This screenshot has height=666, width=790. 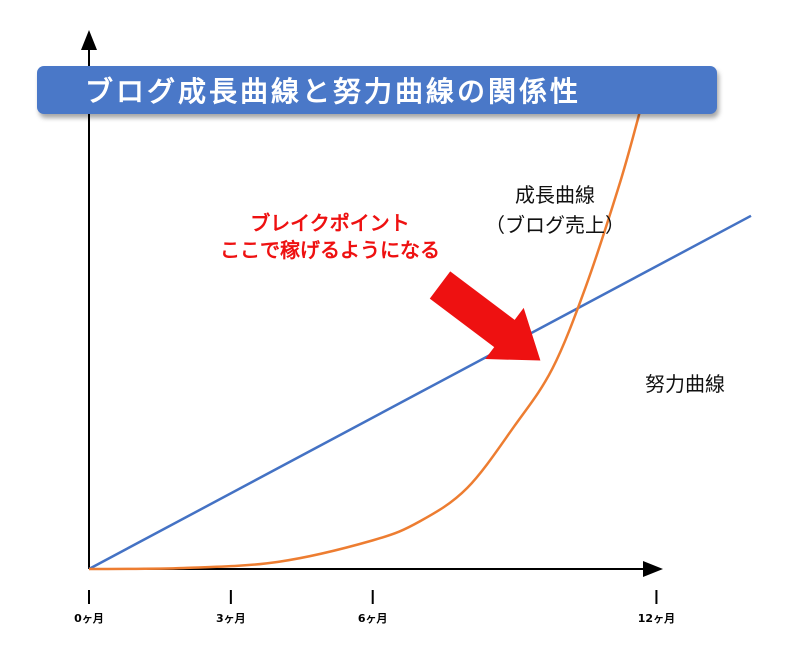 I want to click on chart-title: ブログ成長曲線と努力曲線の関係性, so click(x=333, y=91).